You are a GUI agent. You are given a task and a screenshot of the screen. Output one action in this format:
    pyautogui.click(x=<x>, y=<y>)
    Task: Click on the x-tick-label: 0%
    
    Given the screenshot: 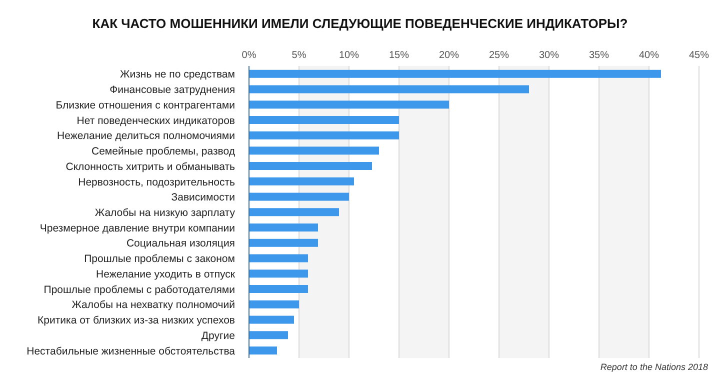 What is the action you would take?
    pyautogui.click(x=249, y=55)
    